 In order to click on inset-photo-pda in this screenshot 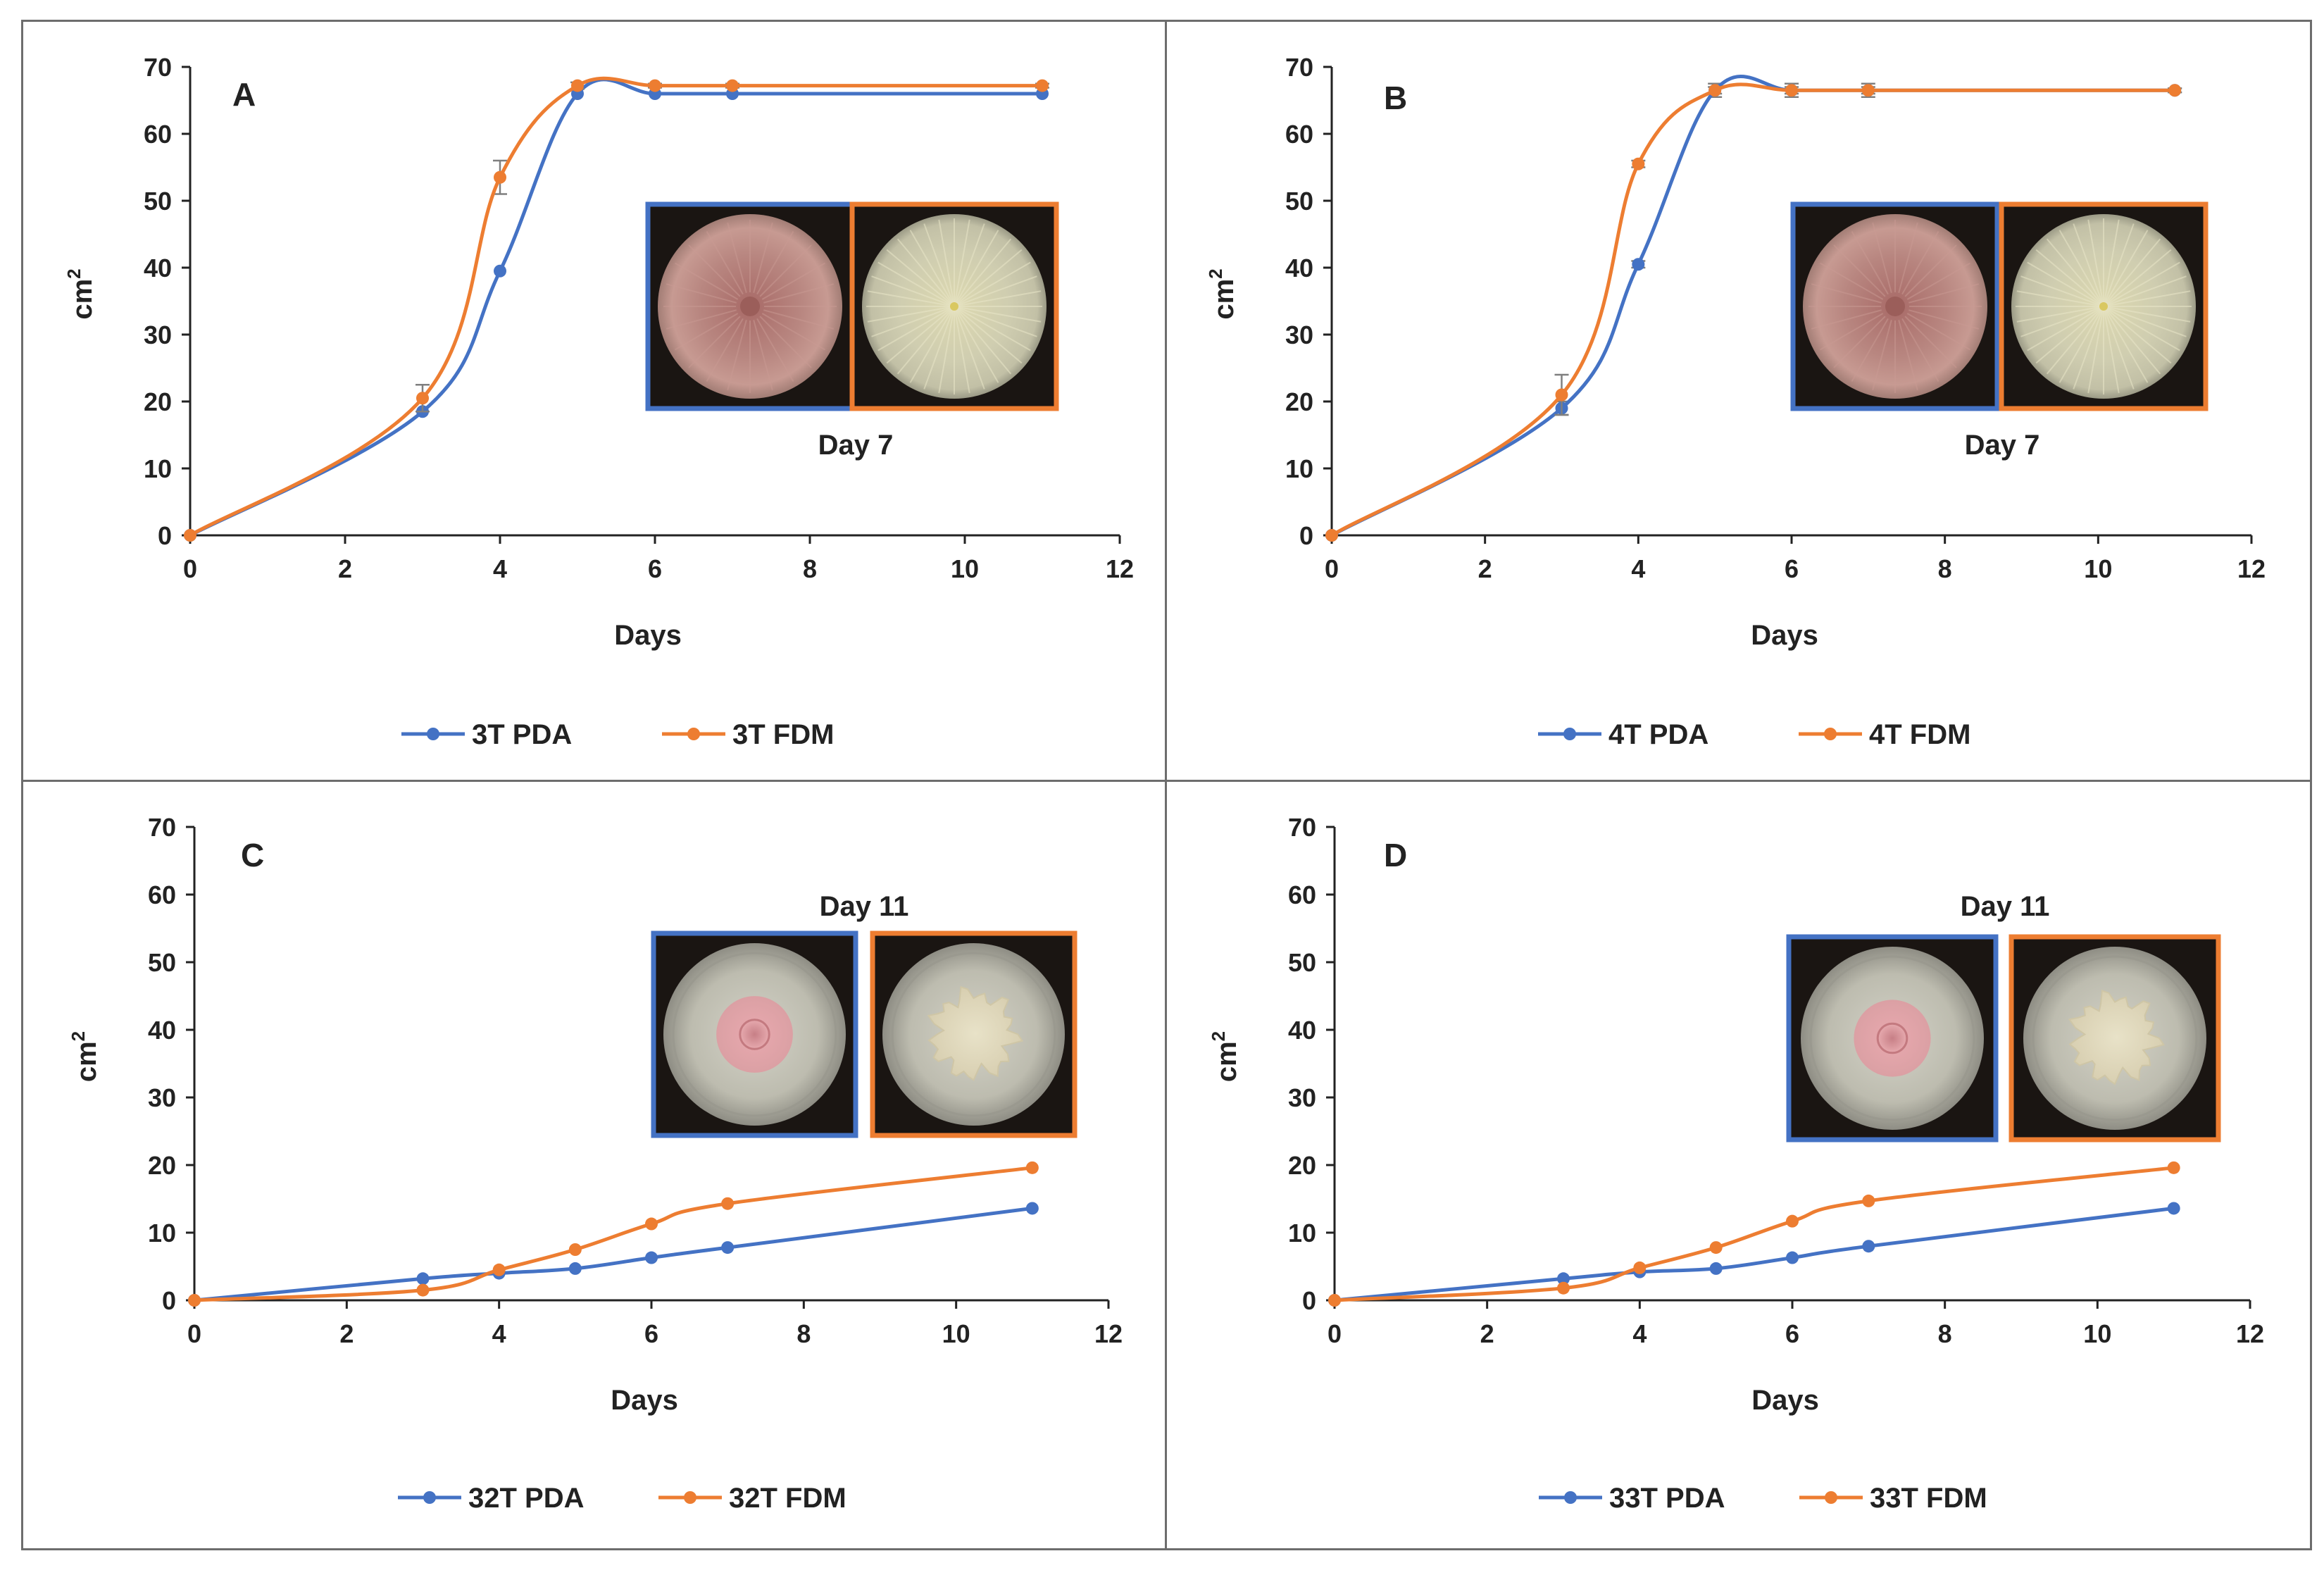, I will do `click(750, 306)`.